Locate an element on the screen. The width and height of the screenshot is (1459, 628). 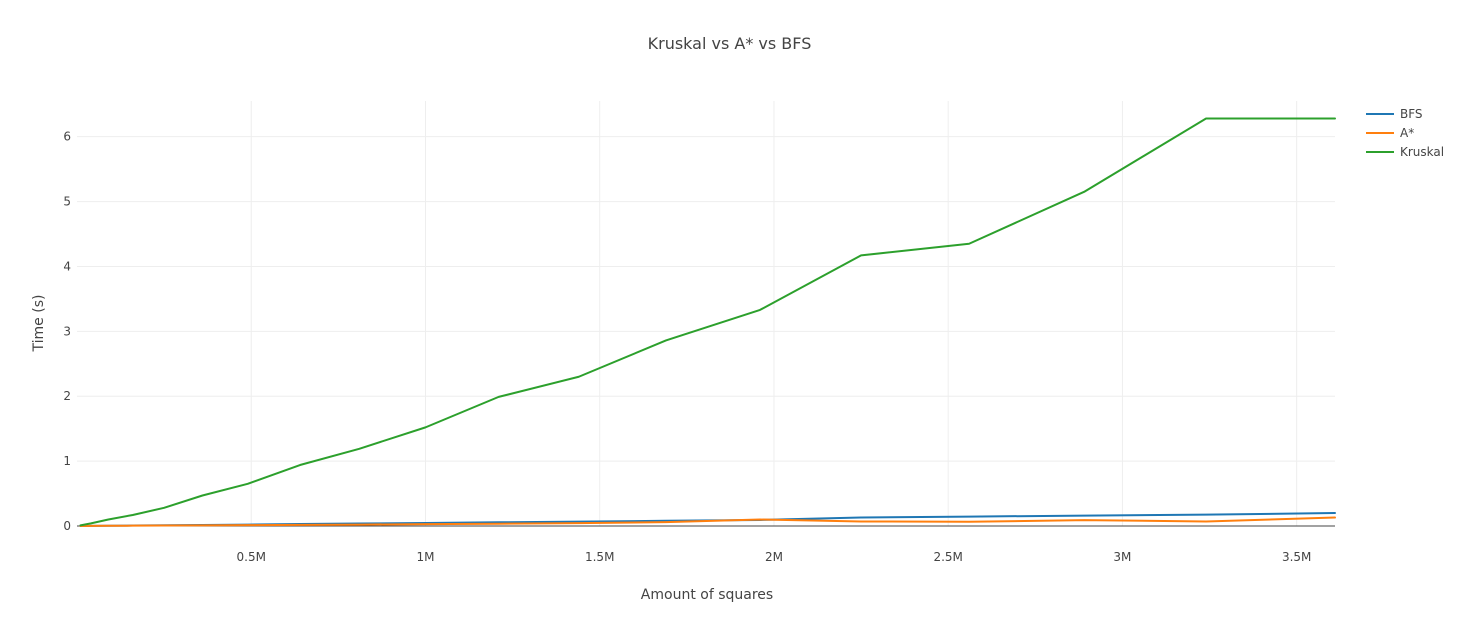
legend-item: Kruskal is located at coordinates (1405, 152).